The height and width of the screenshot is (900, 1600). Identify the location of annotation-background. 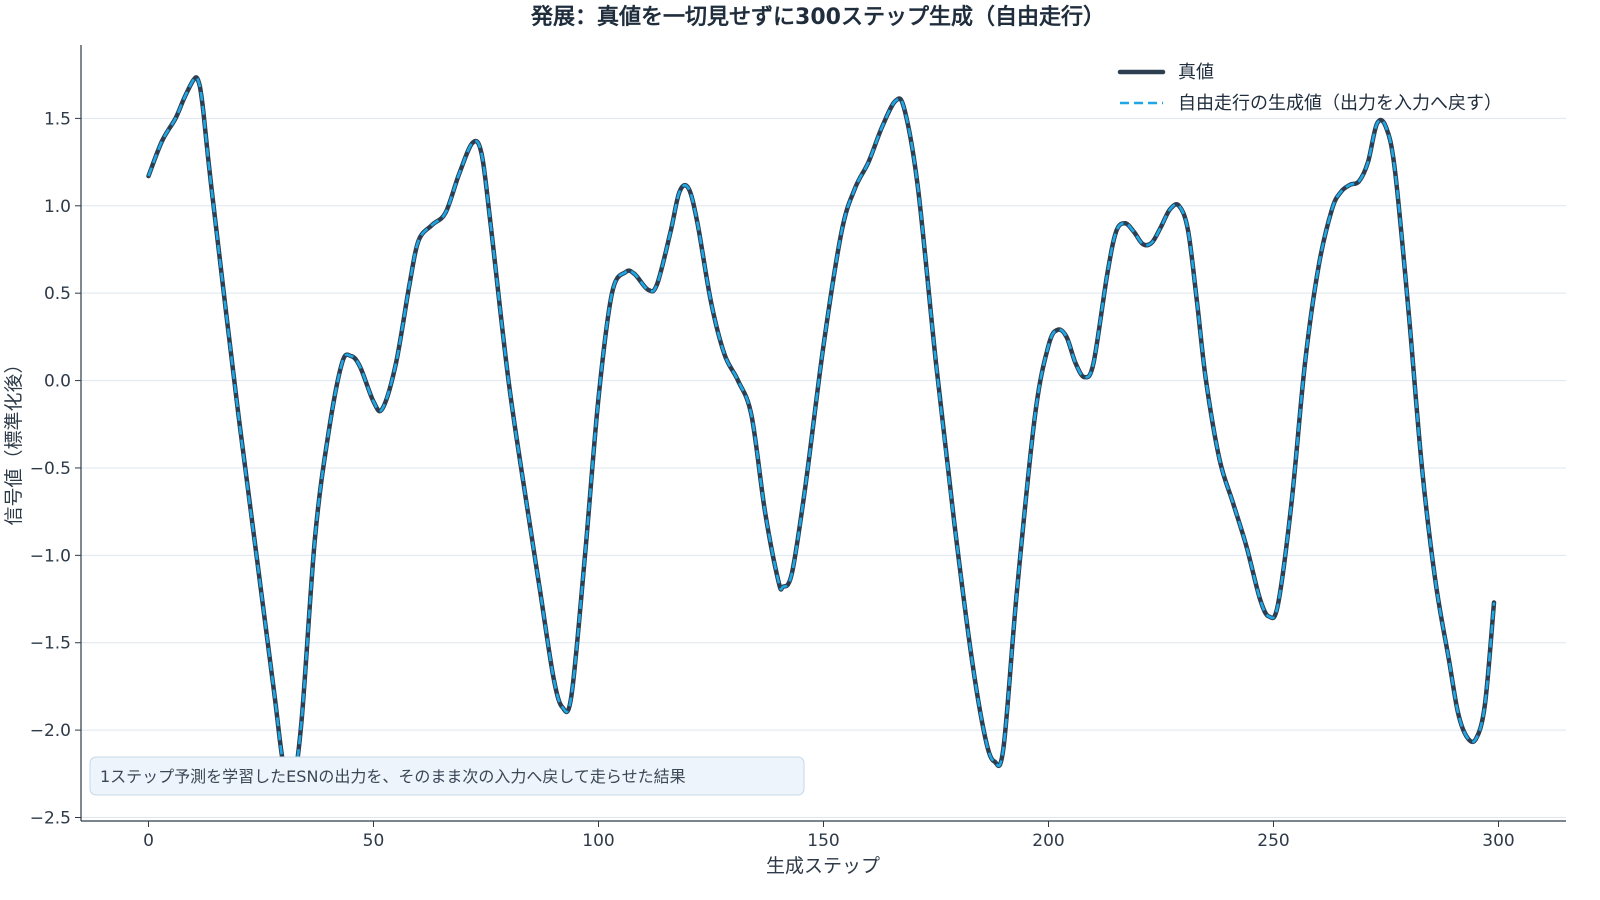
(447, 776).